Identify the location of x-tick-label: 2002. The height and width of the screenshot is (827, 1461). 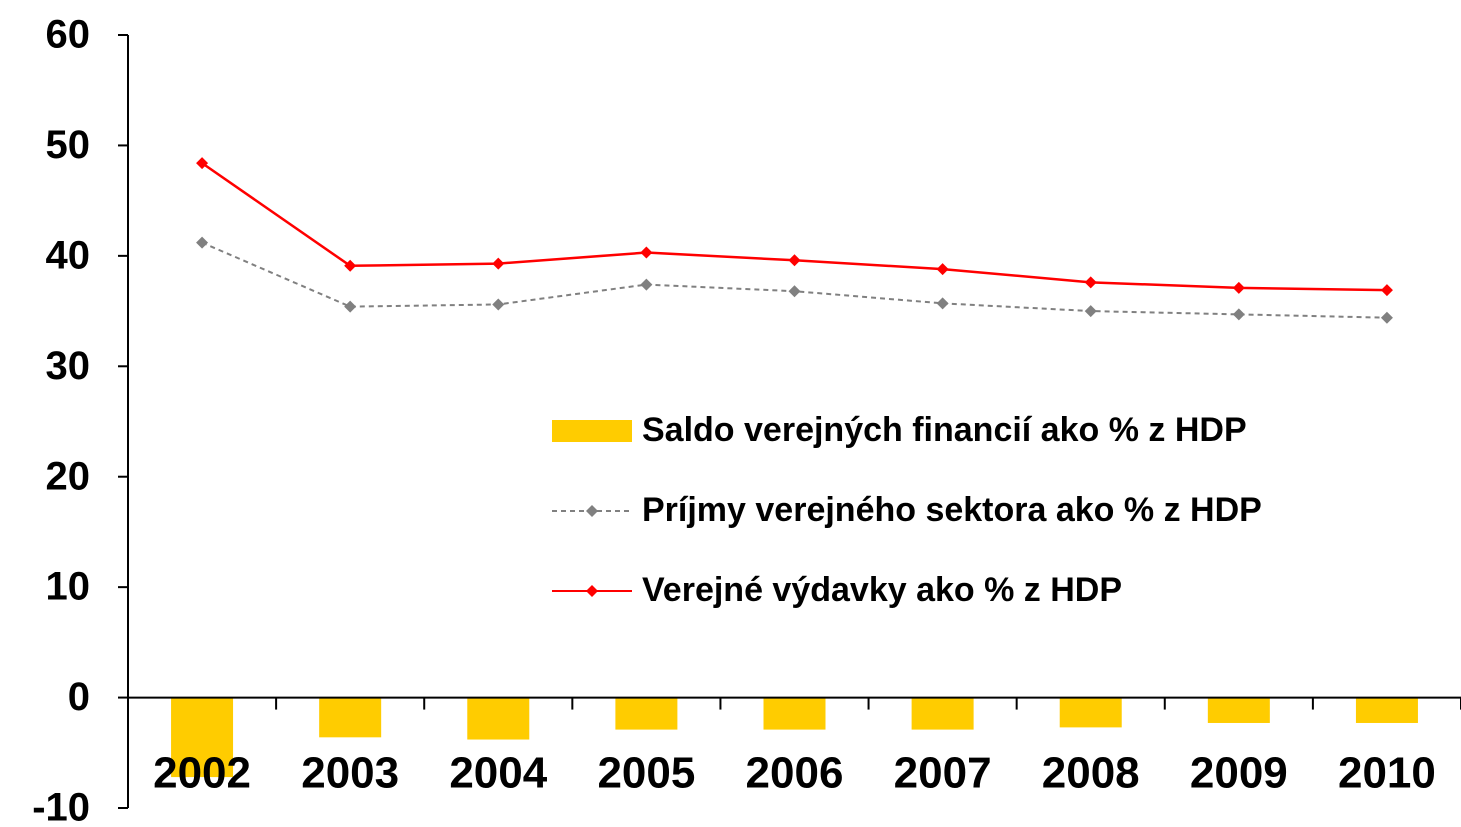
(202, 773).